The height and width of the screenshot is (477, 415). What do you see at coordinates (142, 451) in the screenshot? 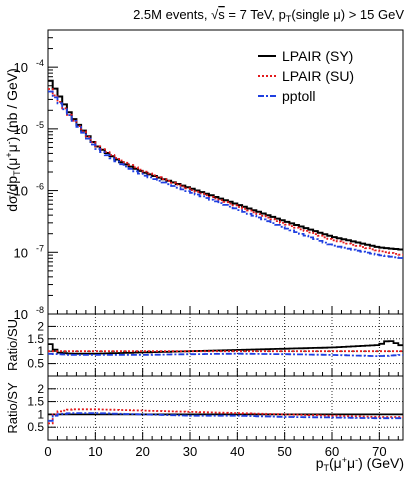
I see `x-tick-label: 20` at bounding box center [142, 451].